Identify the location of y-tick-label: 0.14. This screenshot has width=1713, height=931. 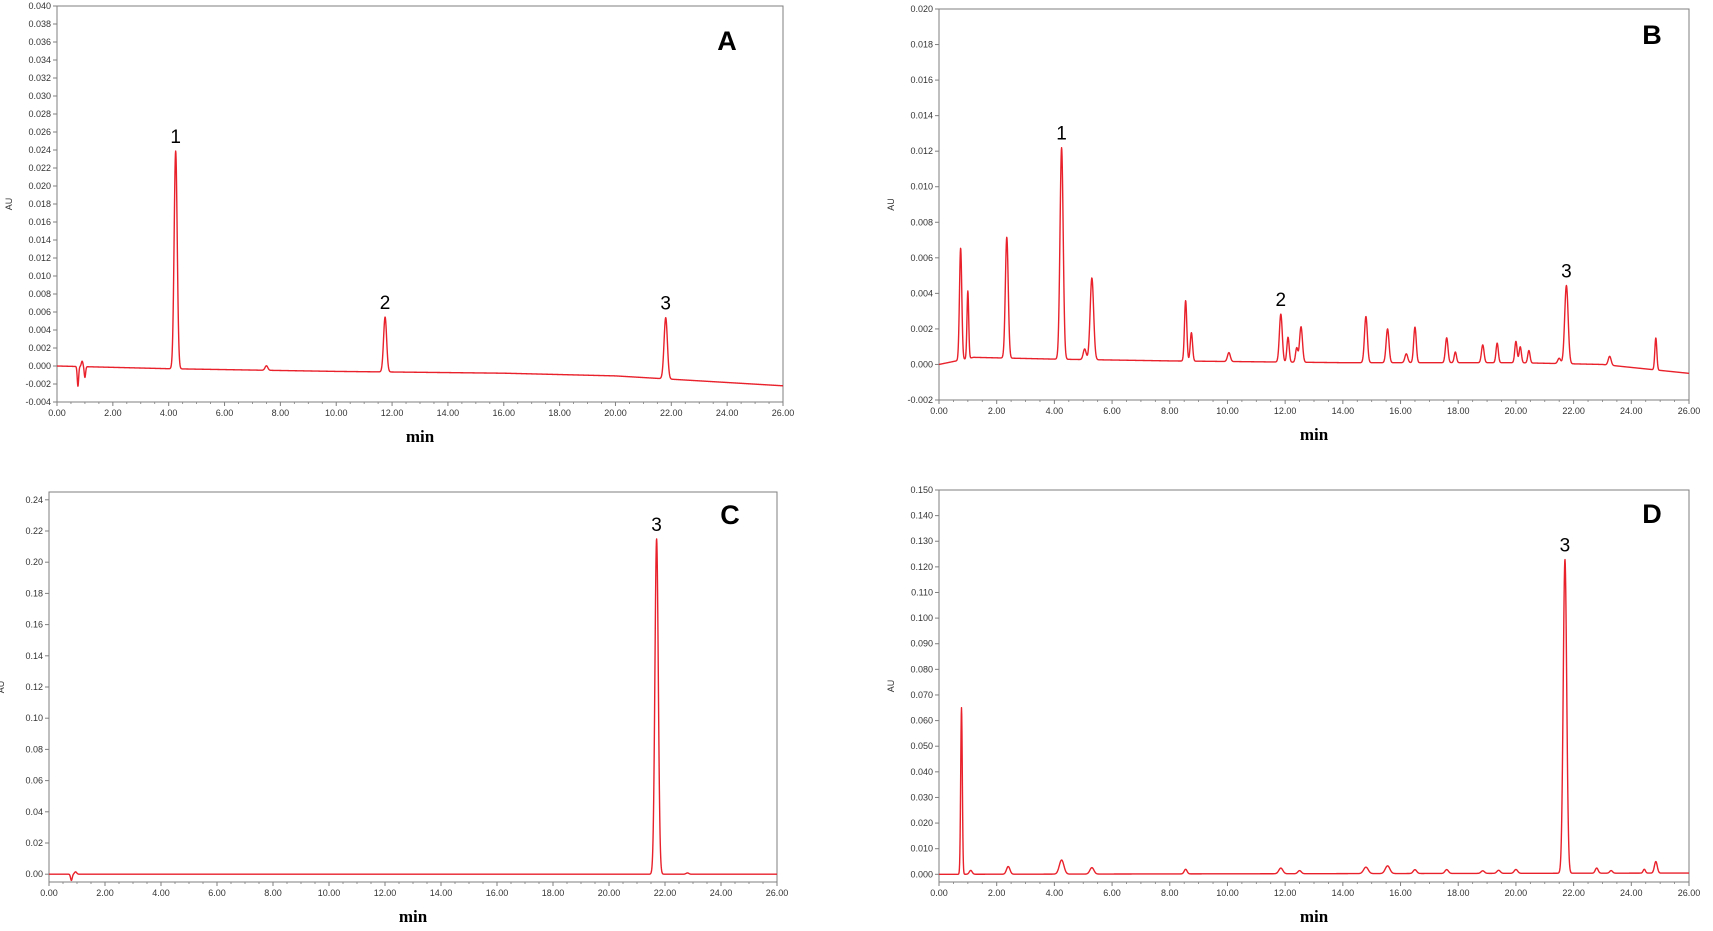
(34, 656).